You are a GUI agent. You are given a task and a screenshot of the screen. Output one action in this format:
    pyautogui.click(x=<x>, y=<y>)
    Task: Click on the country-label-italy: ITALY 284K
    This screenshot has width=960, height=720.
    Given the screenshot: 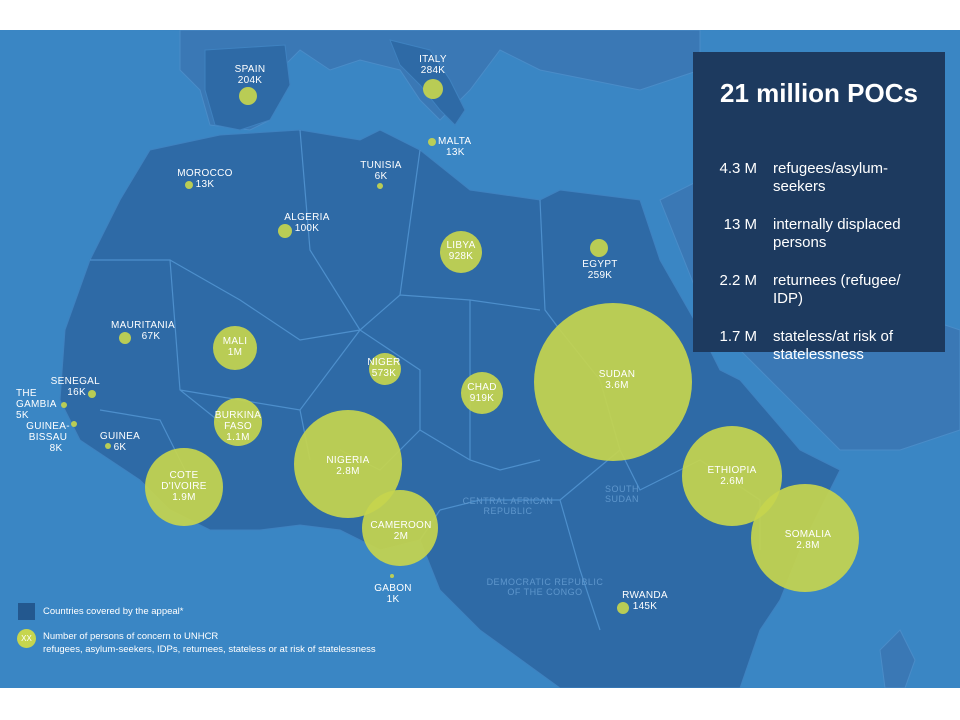 What is the action you would take?
    pyautogui.click(x=433, y=65)
    